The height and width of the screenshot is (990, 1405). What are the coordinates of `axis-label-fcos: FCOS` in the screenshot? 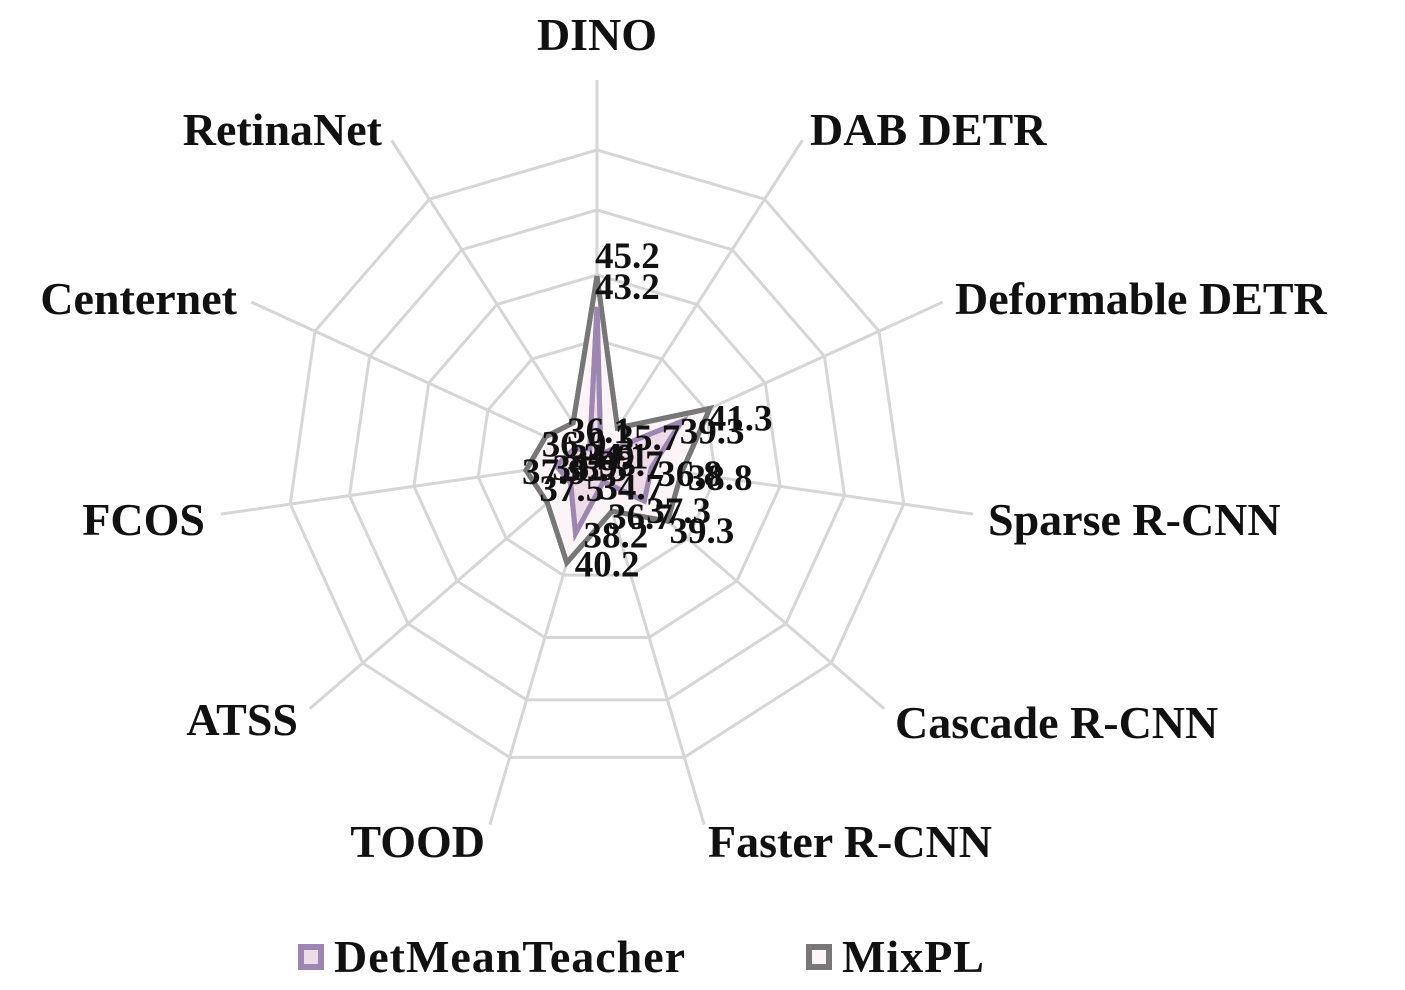 It's located at (143, 519).